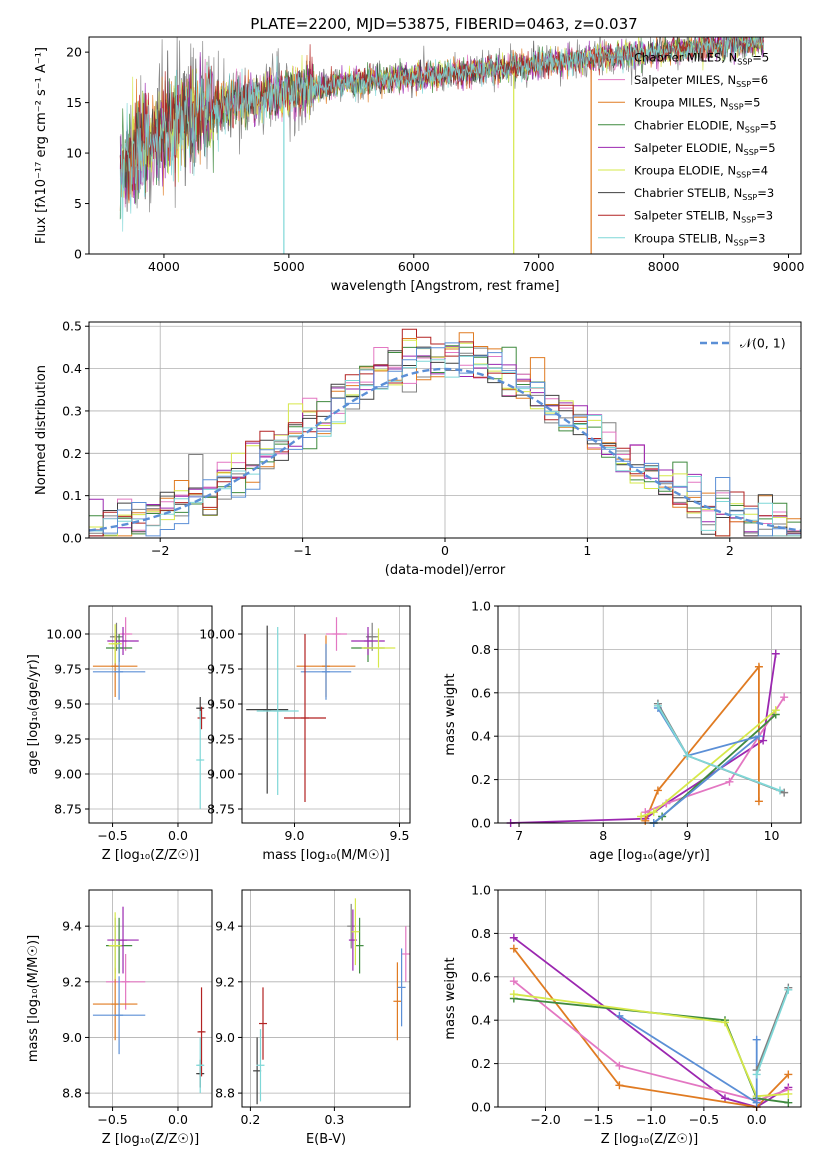  I want to click on x-tick-label: 6000, so click(414, 266).